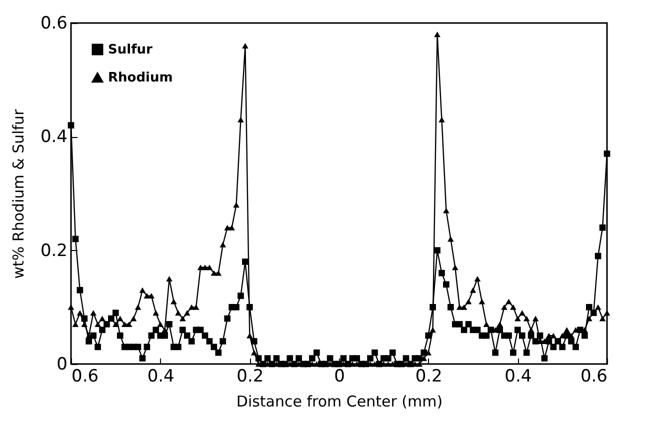 The height and width of the screenshot is (425, 649). Describe the element at coordinates (140, 78) in the screenshot. I see `legend-label: Rhodium` at that location.